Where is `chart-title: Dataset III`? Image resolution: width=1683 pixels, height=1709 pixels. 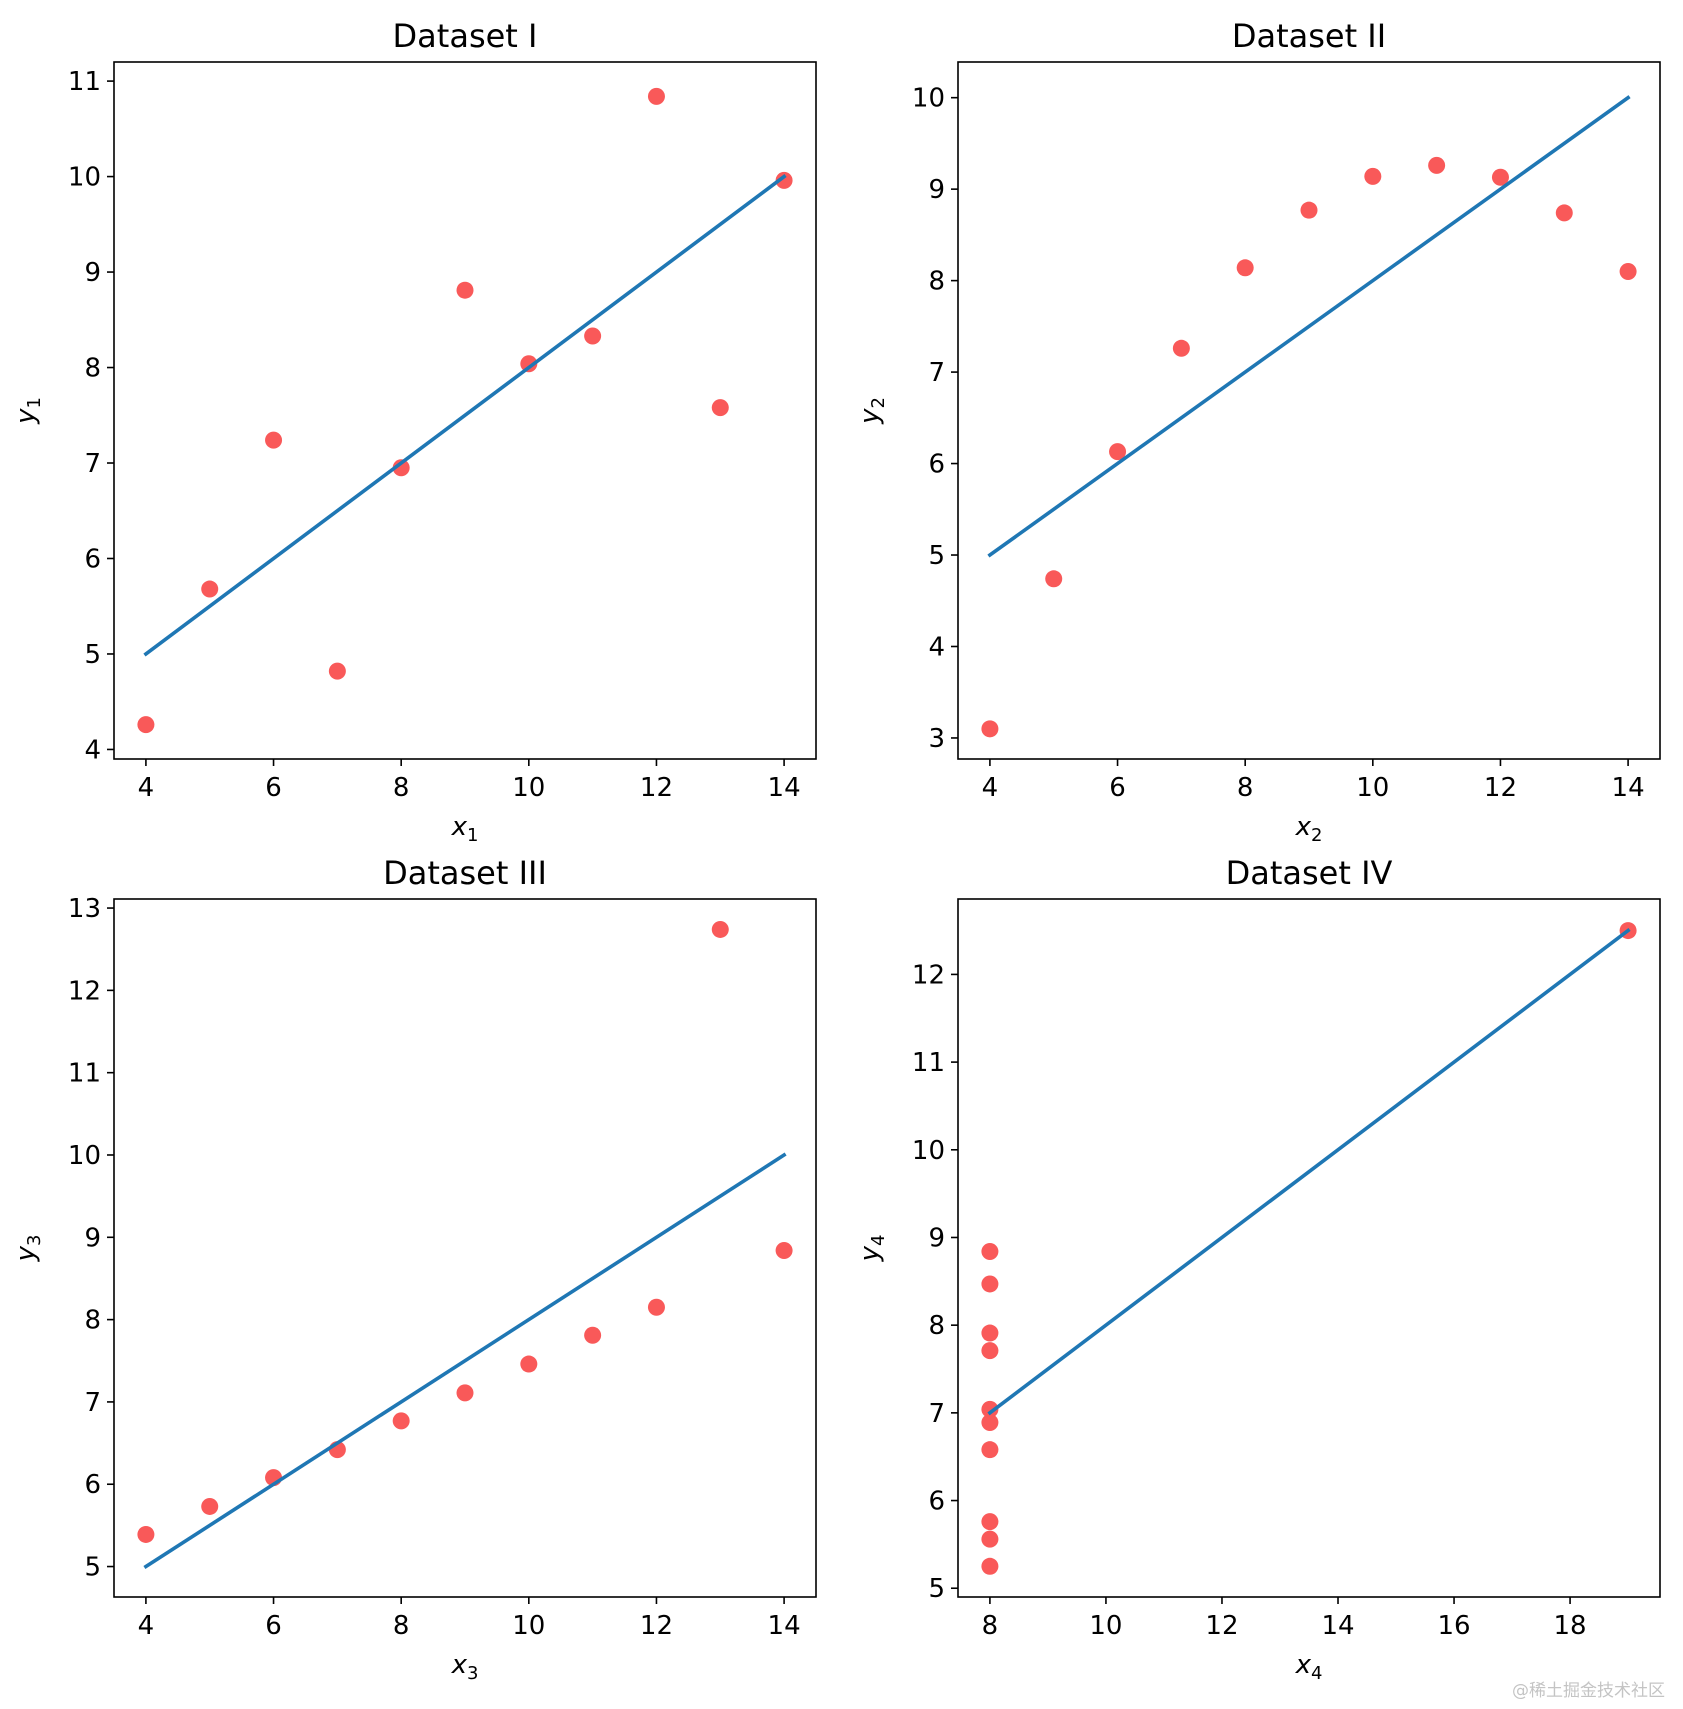
chart-title: Dataset III is located at coordinates (465, 873).